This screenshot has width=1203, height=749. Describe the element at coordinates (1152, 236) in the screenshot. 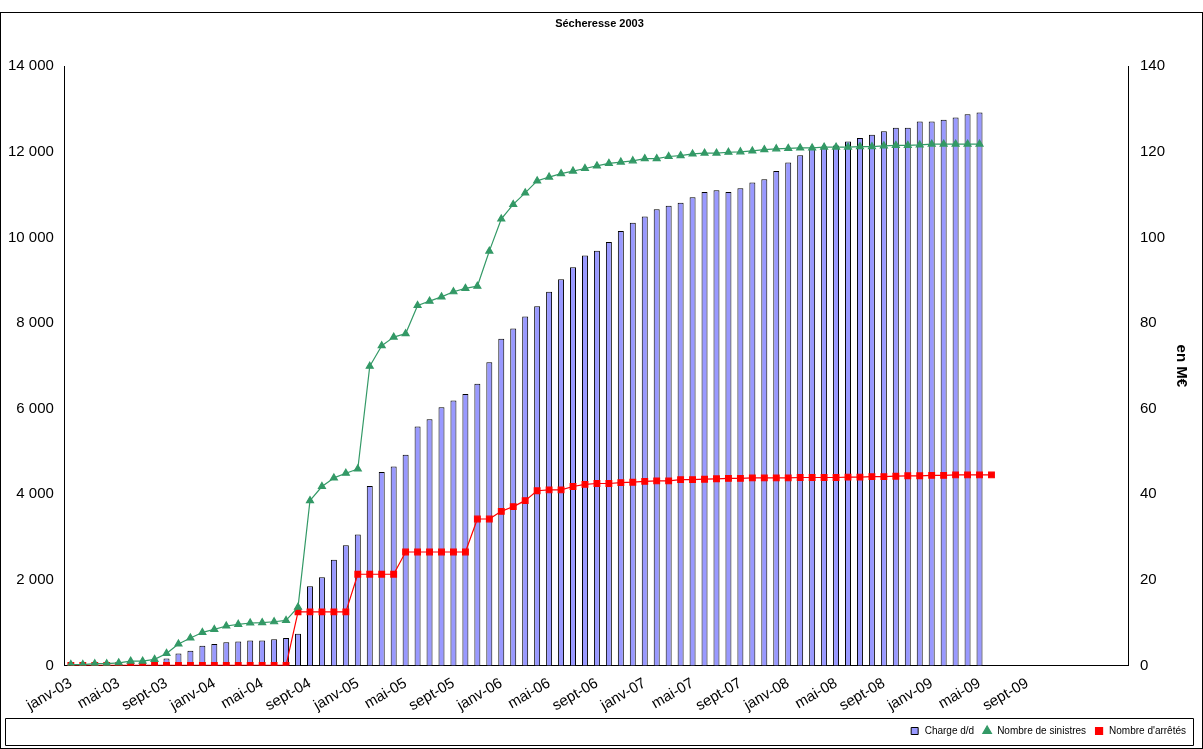

I see `y2-tick-label: 100` at that location.